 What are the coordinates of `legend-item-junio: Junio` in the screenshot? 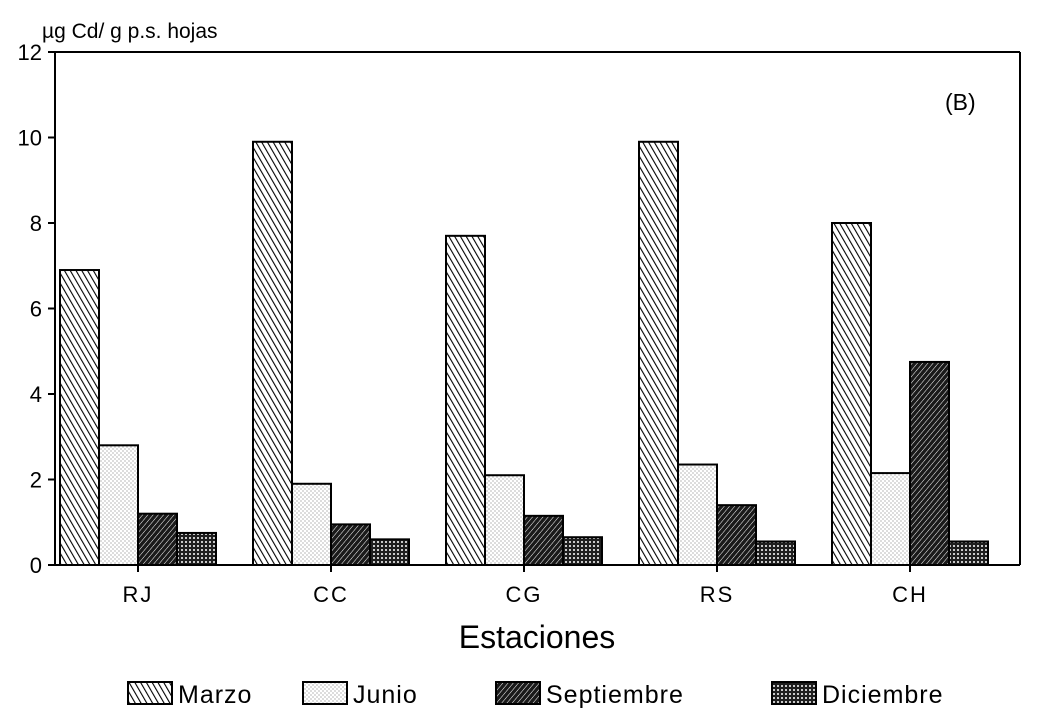 It's located at (360, 695).